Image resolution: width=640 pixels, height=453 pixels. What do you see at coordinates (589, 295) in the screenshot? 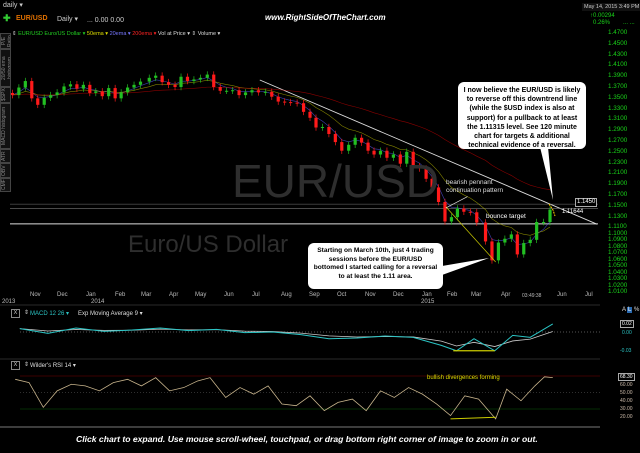
I see `month-label: Jul` at bounding box center [589, 295].